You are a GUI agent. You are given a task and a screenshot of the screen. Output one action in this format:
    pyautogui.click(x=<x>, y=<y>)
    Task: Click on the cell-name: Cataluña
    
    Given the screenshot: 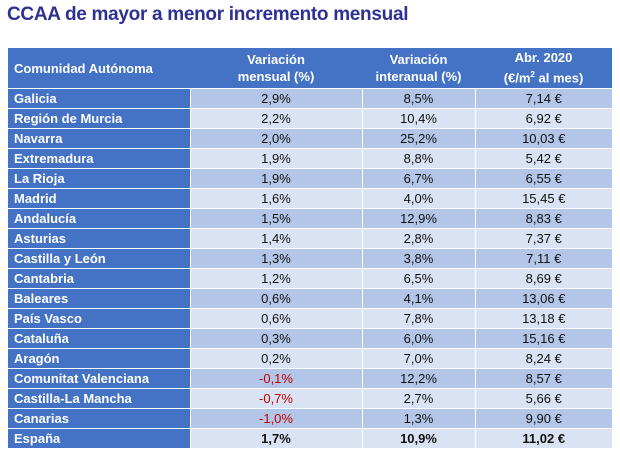 What is the action you would take?
    pyautogui.click(x=99, y=338)
    